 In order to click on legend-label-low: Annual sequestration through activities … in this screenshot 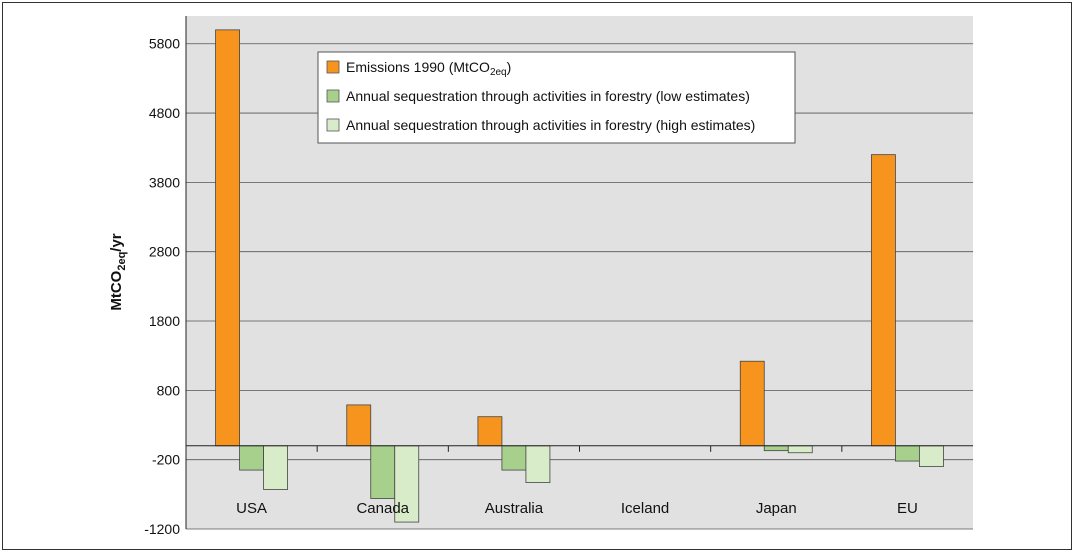, I will do `click(548, 96)`.